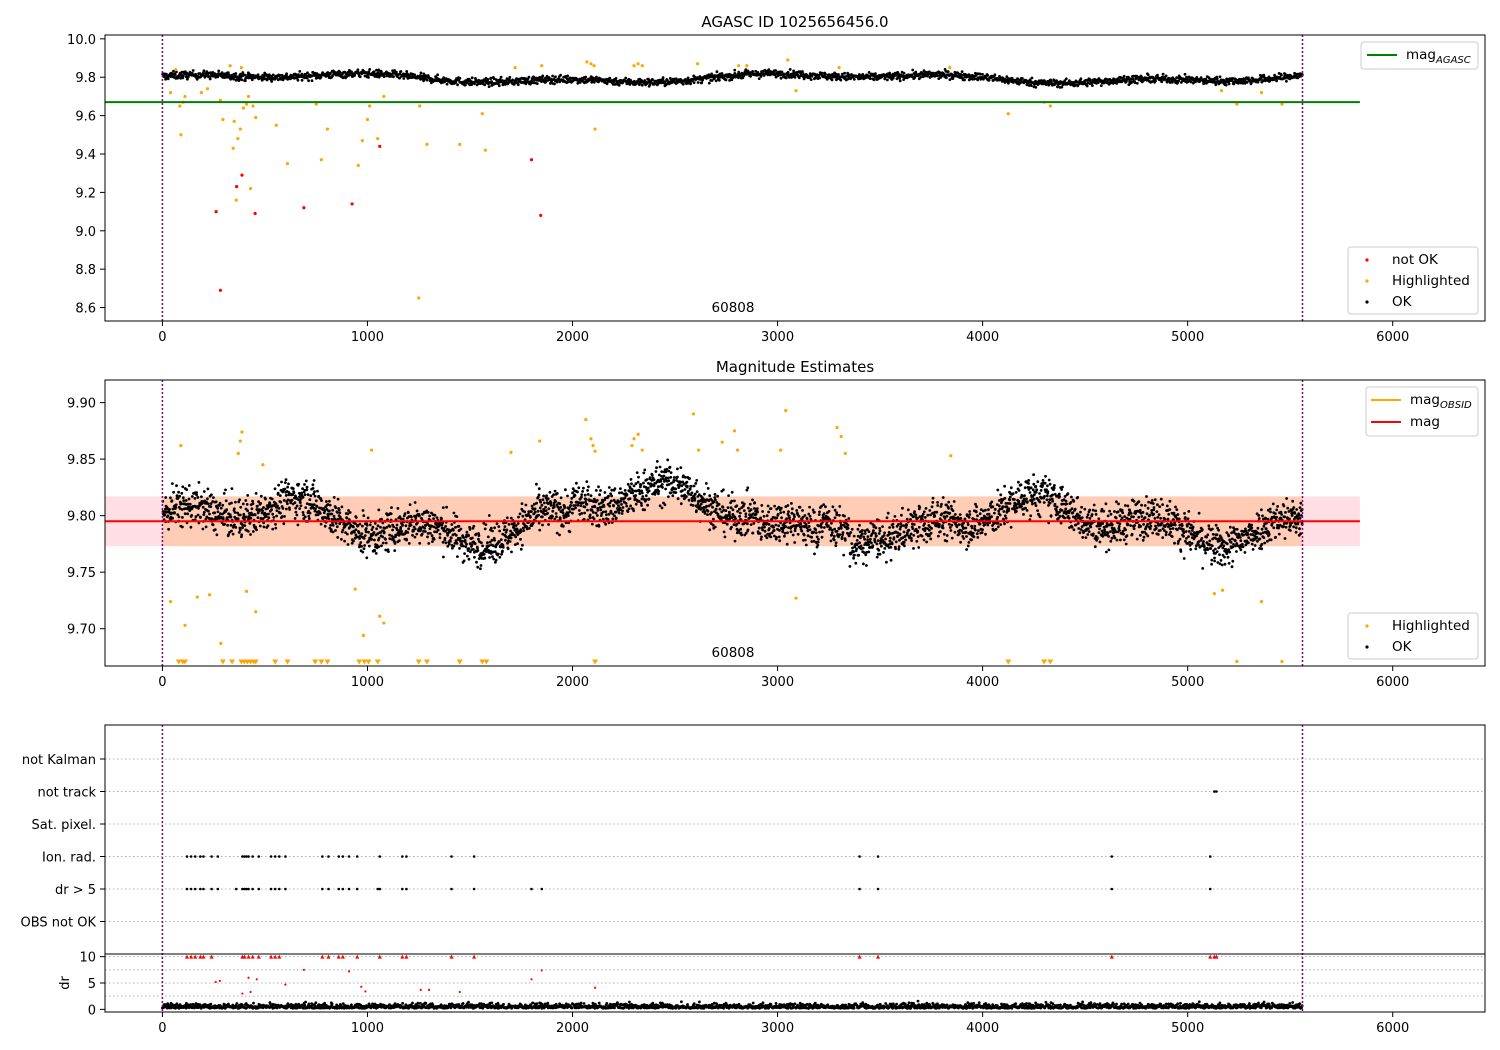 This screenshot has height=1050, width=1500. I want to click on legend-highlighted: Highlighted, so click(1431, 281).